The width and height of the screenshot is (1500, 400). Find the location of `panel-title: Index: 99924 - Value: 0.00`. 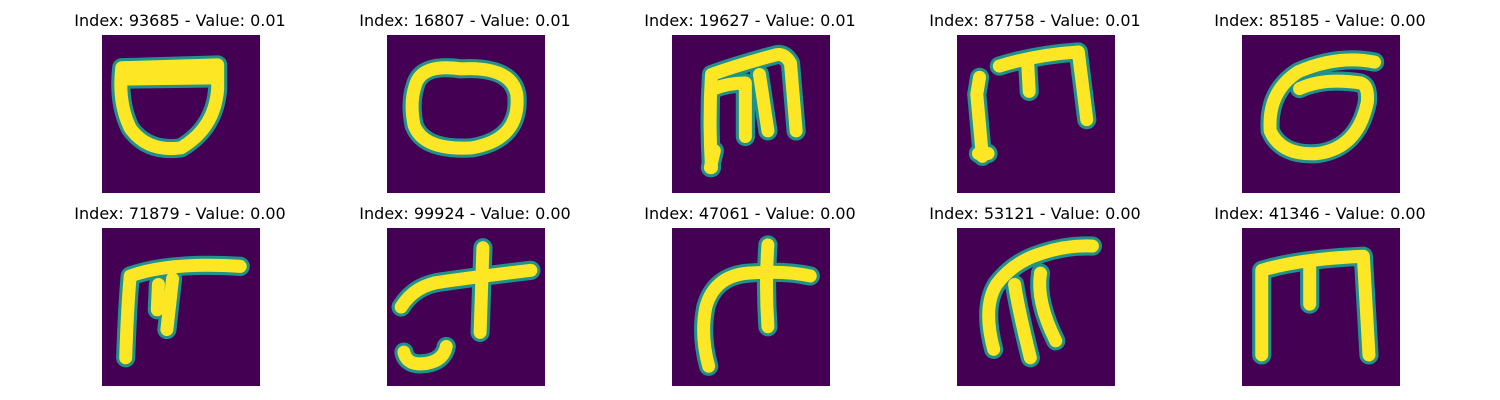

panel-title: Index: 99924 - Value: 0.00 is located at coordinates (465, 213).